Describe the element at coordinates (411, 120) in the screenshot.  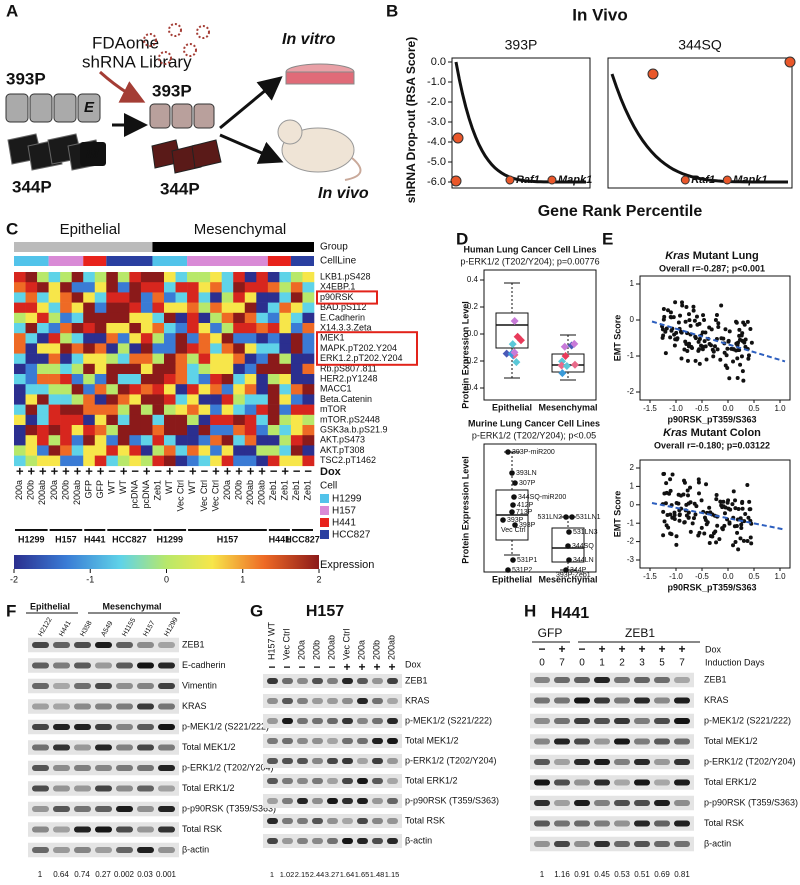
I see `label: shRNA Drop-out (RSA Score)` at that location.